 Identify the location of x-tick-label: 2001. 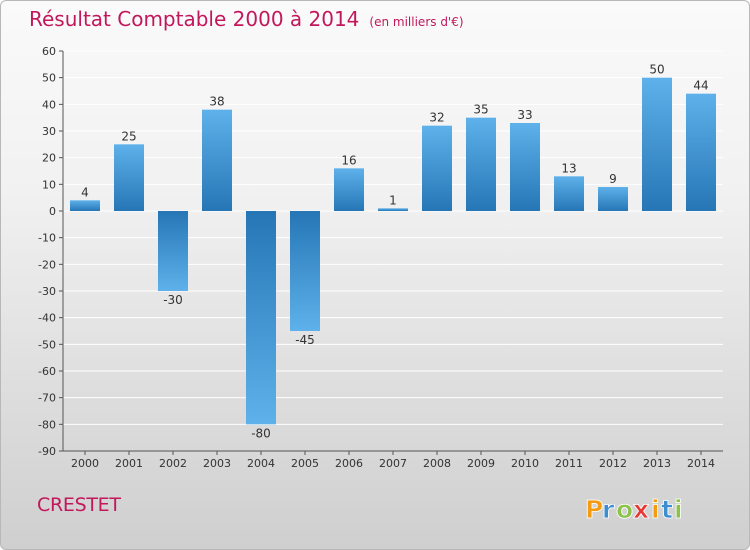
(129, 463).